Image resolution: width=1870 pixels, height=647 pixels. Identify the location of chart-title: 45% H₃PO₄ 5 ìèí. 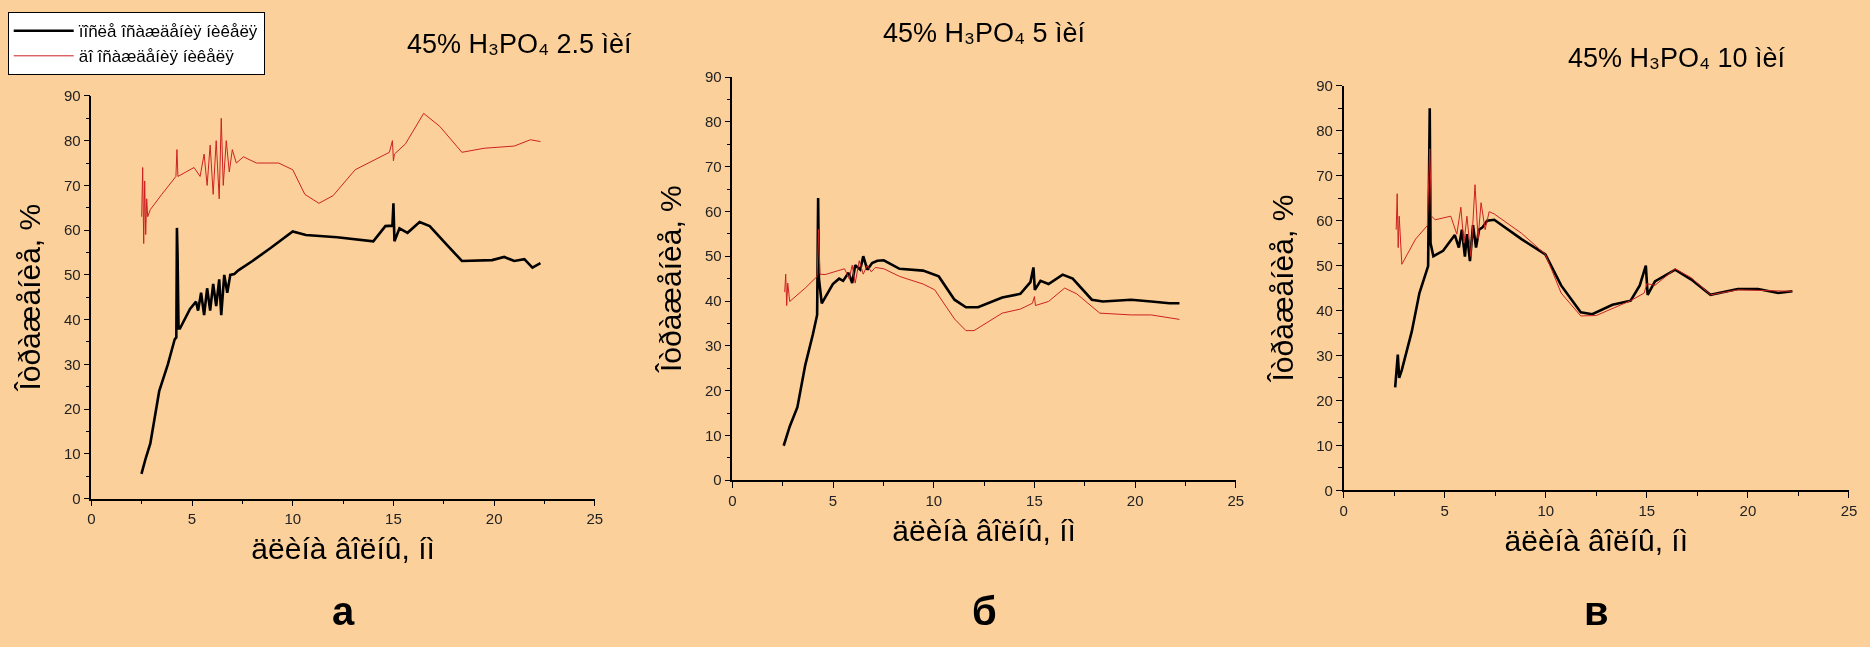
(984, 33).